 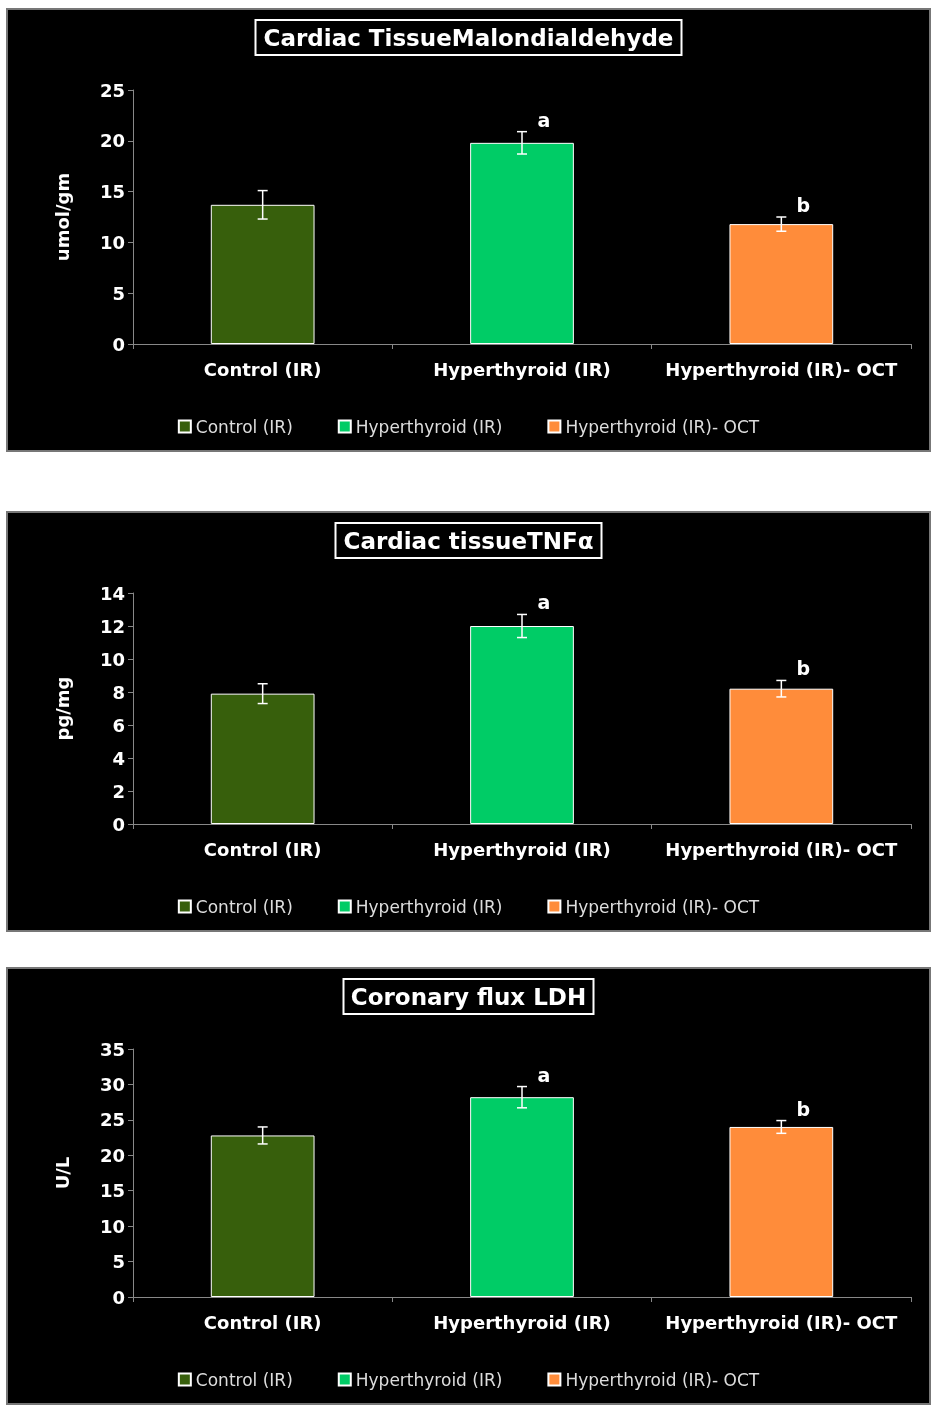 What do you see at coordinates (62, 708) in the screenshot?
I see `y-axis-title: pg/mg` at bounding box center [62, 708].